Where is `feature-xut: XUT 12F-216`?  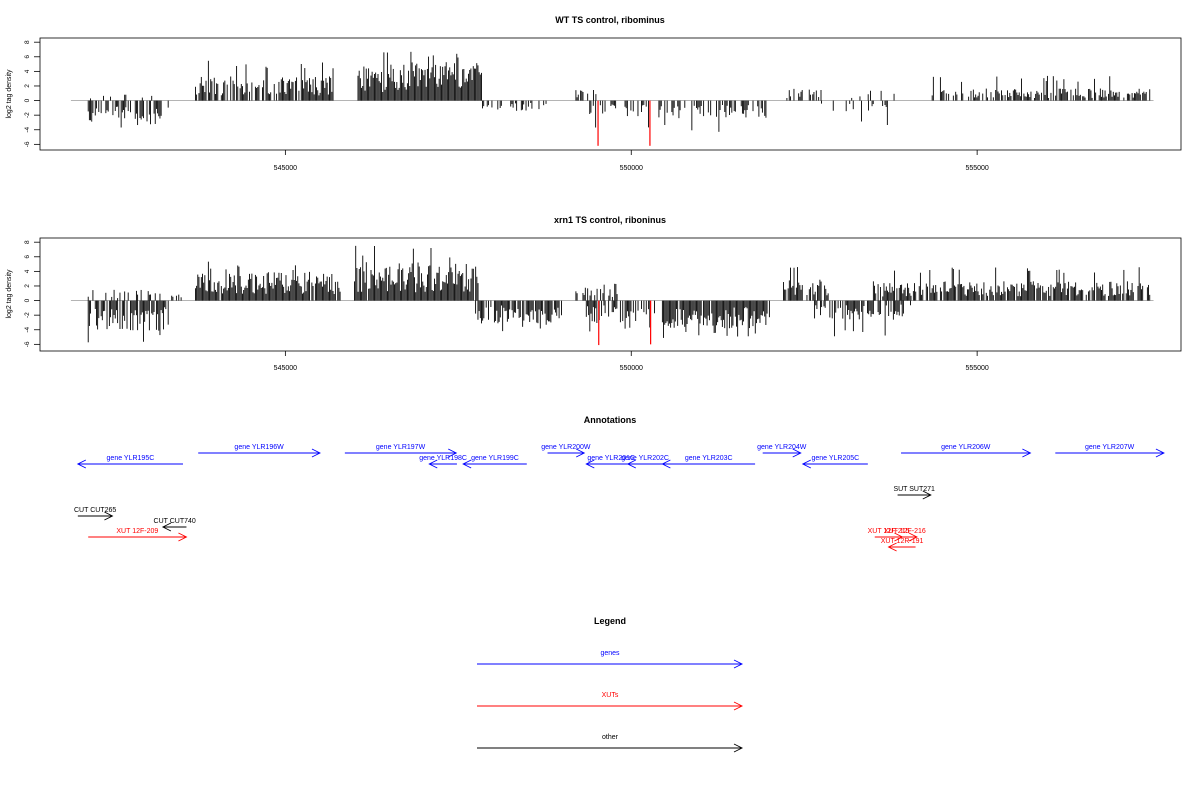
feature-xut: XUT 12F-216 is located at coordinates (905, 535).